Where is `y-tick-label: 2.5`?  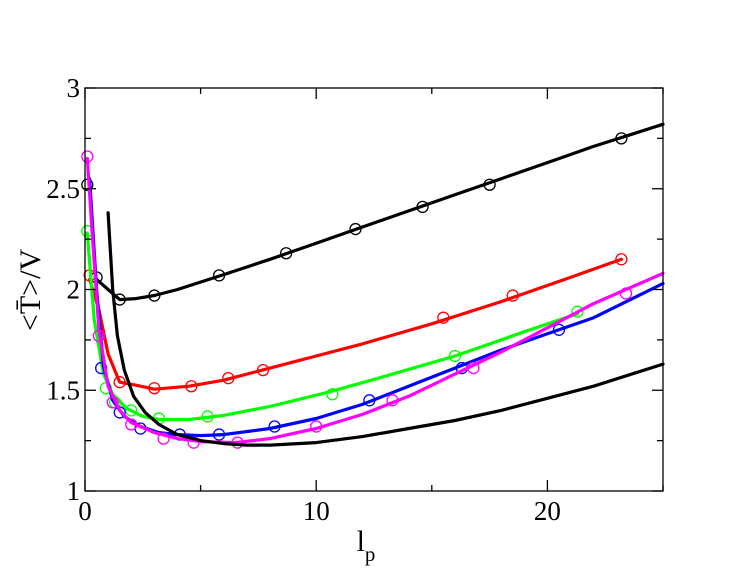
y-tick-label: 2.5 is located at coordinates (63, 189).